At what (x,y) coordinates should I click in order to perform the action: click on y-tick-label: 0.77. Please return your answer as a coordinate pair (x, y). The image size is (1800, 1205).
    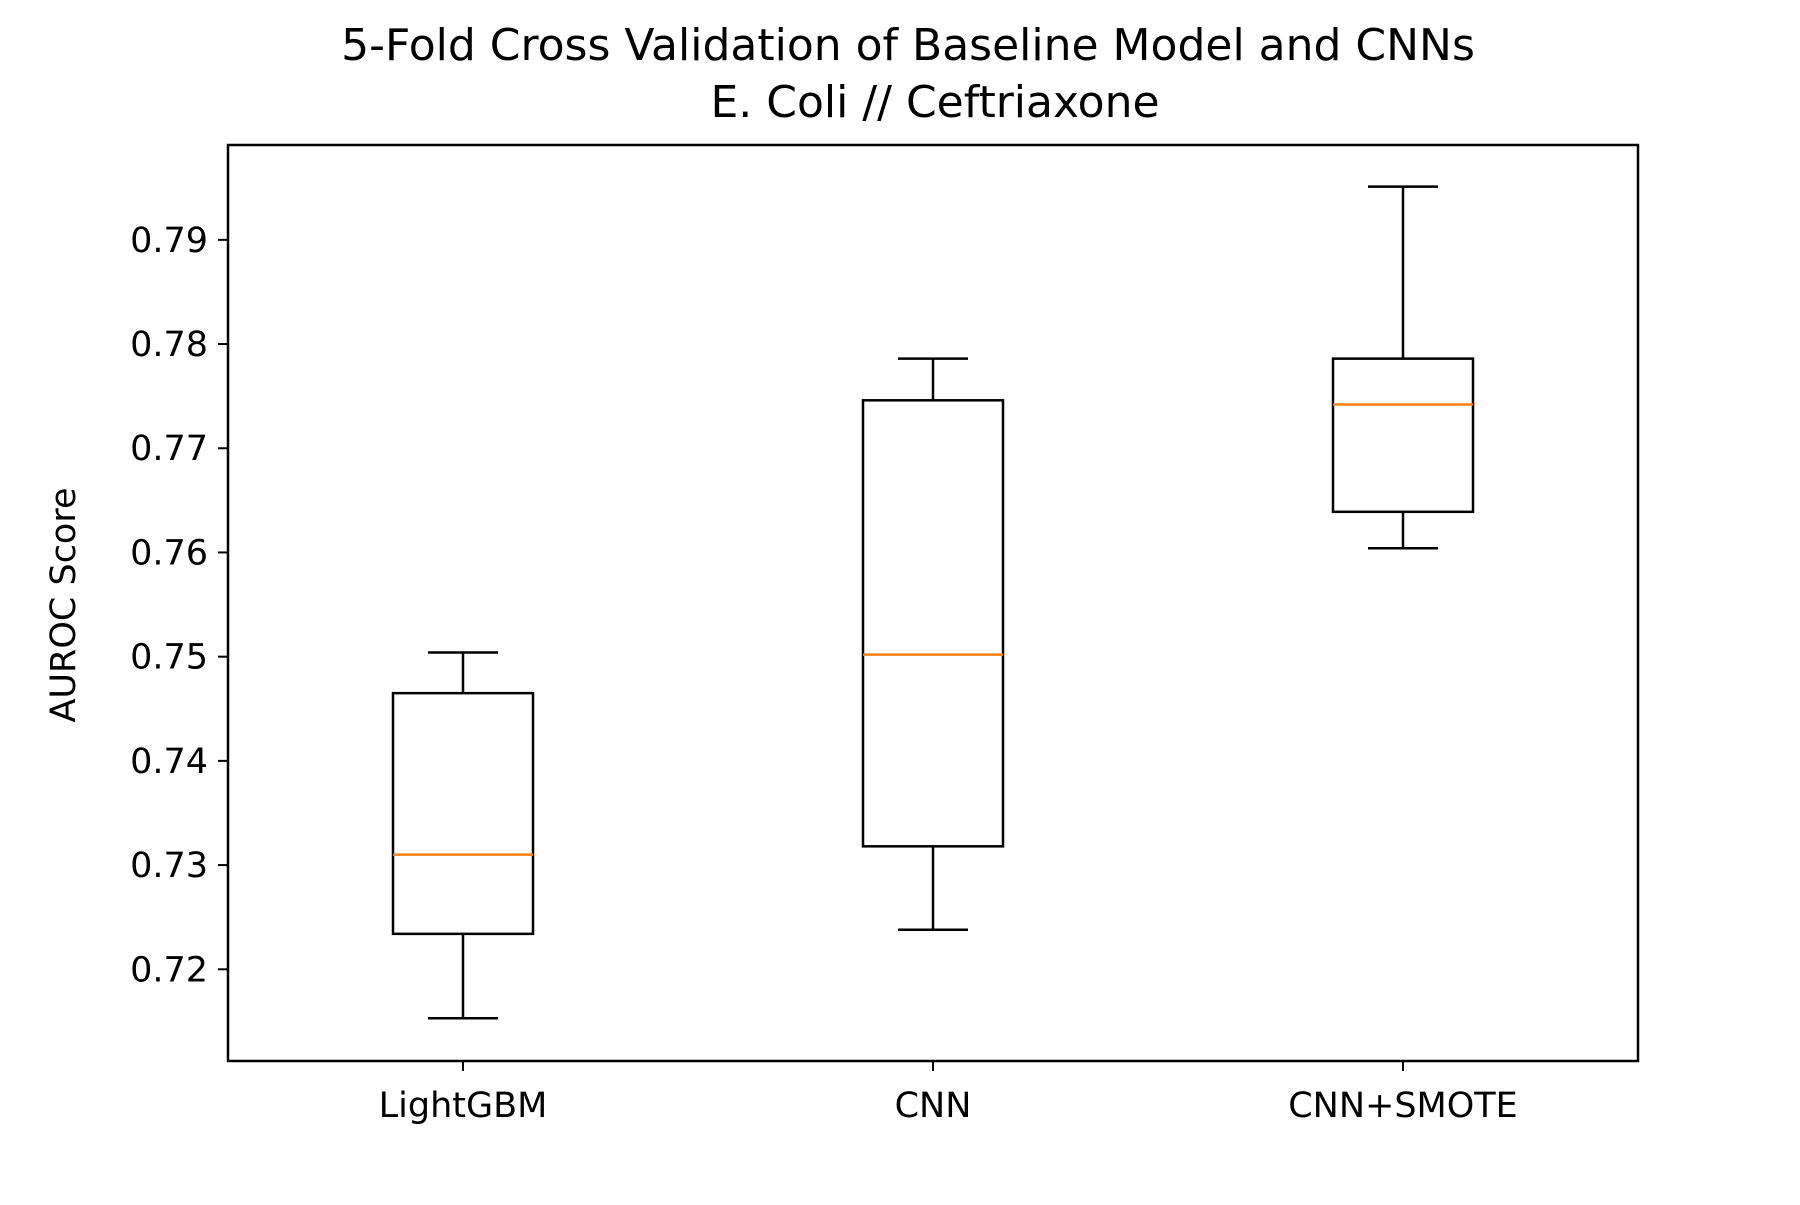
    Looking at the image, I should click on (169, 449).